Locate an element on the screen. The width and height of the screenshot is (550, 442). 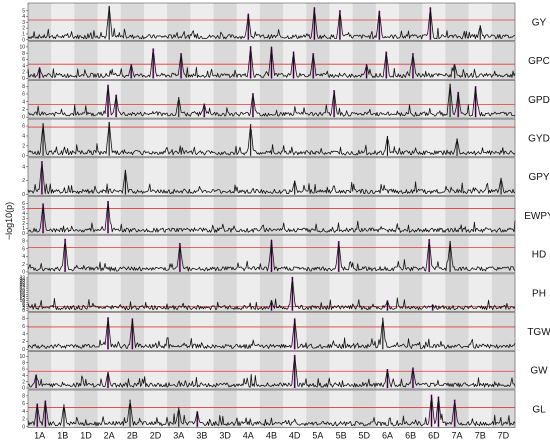
panel-tgw: 0 2 46 8 TGW is located at coordinates (286, 332).